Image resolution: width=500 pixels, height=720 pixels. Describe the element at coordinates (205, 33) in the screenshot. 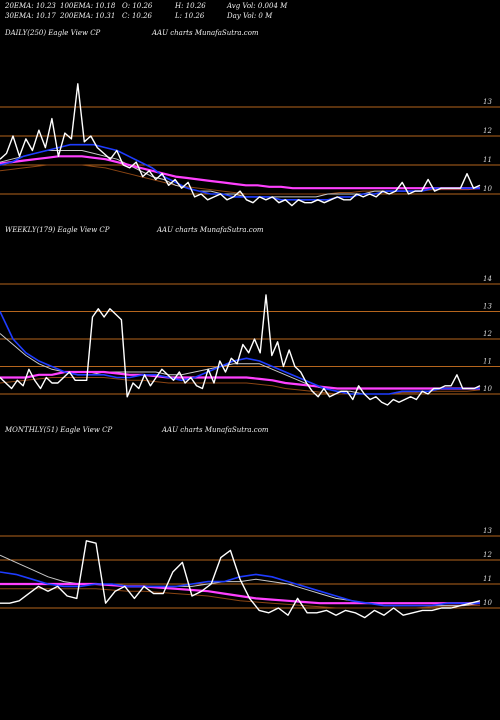

I see `daily-panel-credit: AAU charts MunafaSutra.com` at that location.